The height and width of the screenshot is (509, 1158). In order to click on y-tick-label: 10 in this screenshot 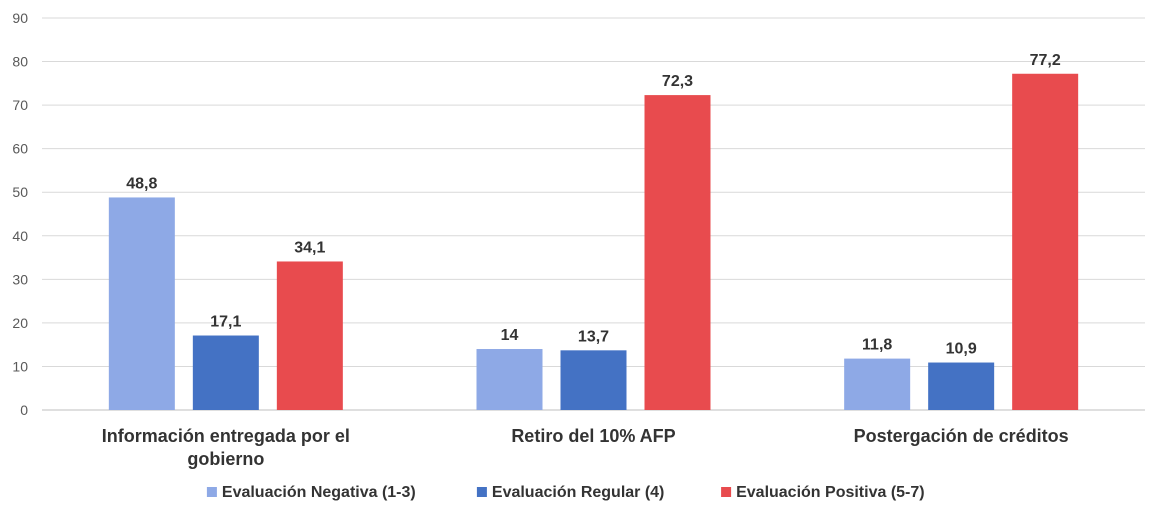, I will do `click(20, 366)`.